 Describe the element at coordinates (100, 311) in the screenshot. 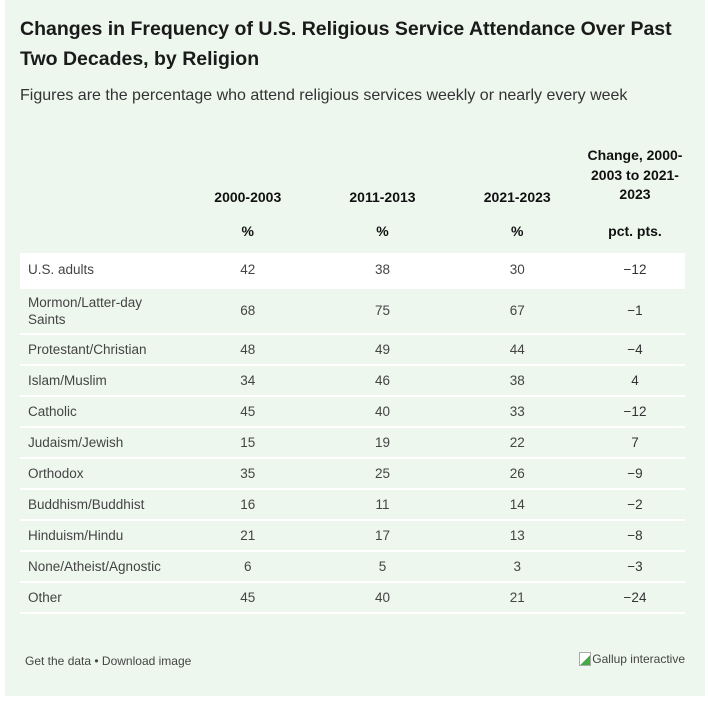

I see `row-label: Mormon/Latter-day Saints` at that location.